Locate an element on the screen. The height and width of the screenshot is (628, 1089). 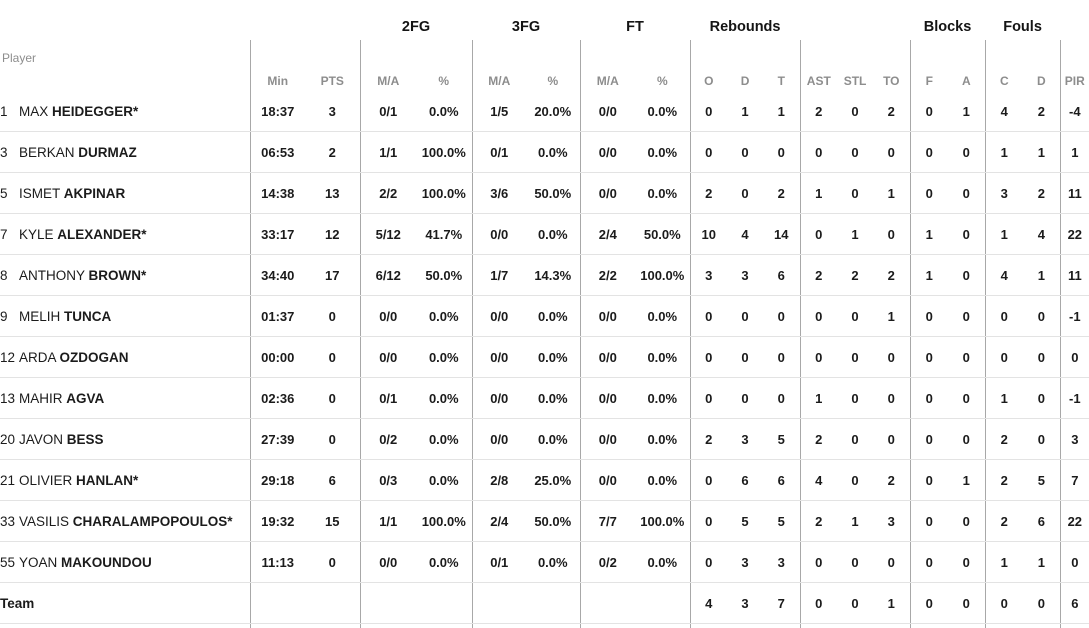
stat-cell-reb-o: 4 is located at coordinates (708, 603).